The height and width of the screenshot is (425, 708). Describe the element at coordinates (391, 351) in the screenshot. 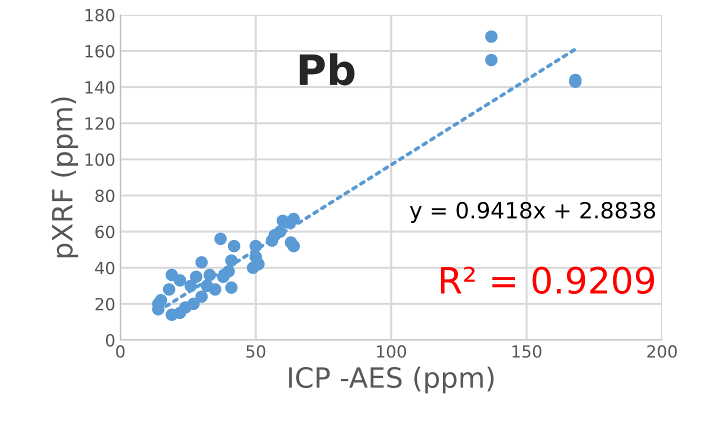

I see `x-tick-label: 100` at that location.